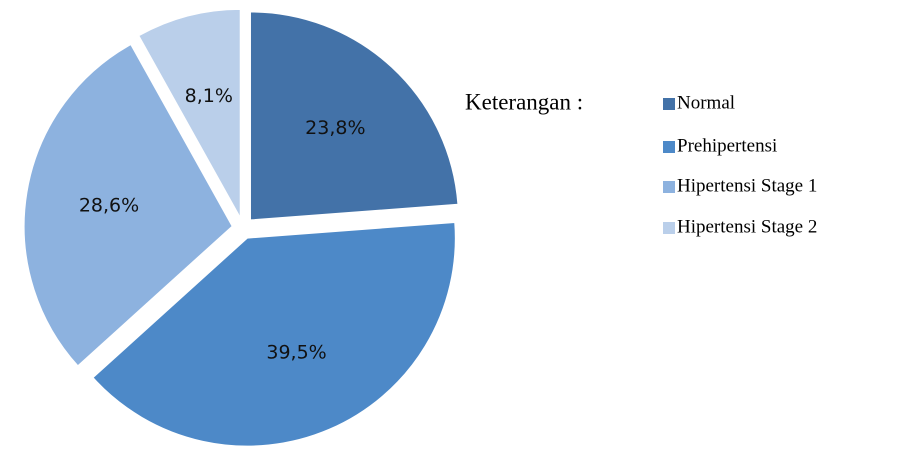 The width and height of the screenshot is (901, 450). Describe the element at coordinates (747, 226) in the screenshot. I see `legend-label: Hipertensi Stage 2` at that location.